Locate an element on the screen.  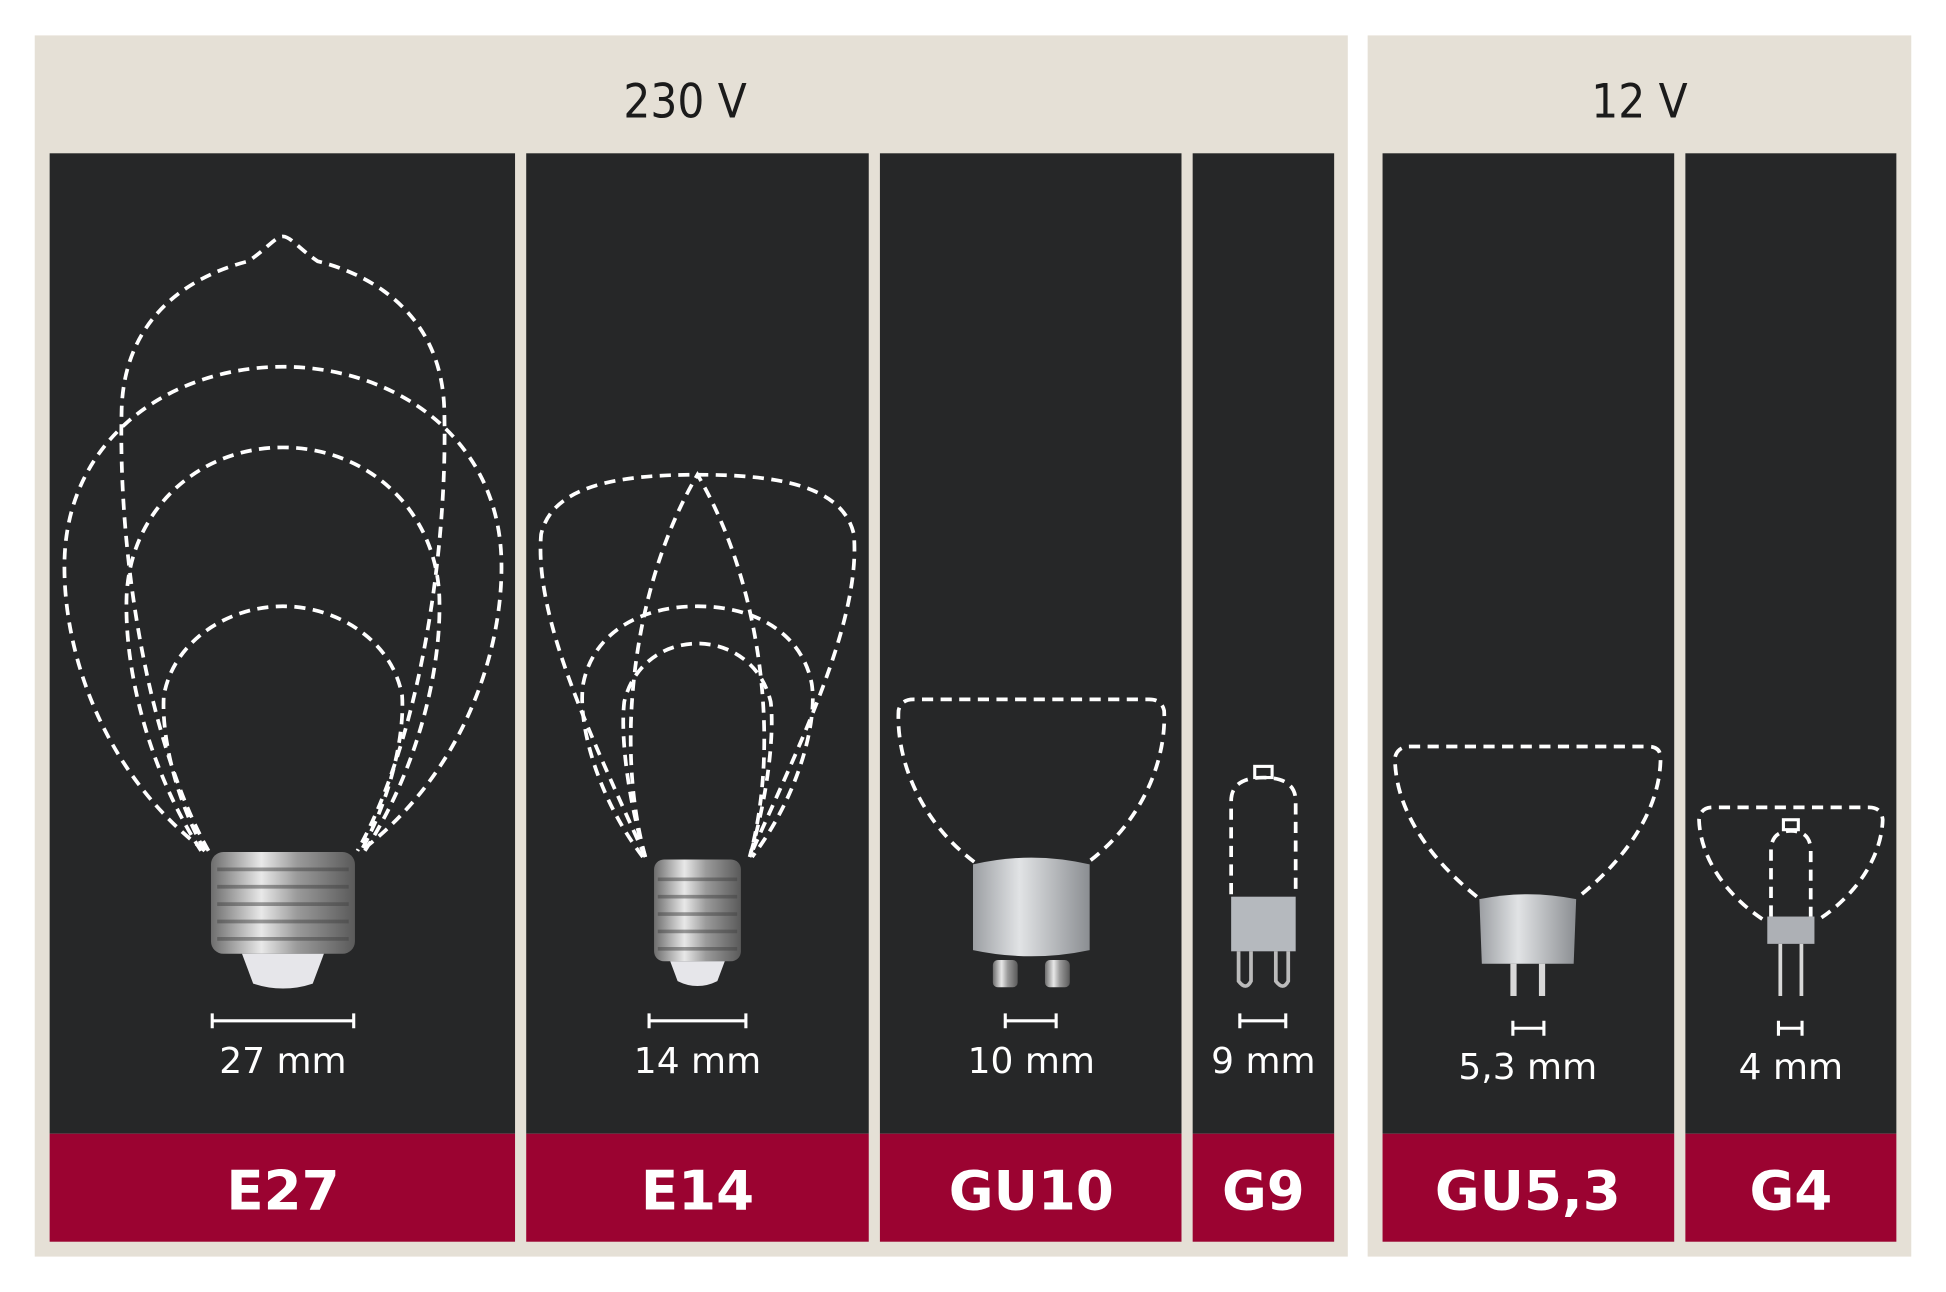
g9-capsule-outline-icon is located at coordinates (1263, 829).